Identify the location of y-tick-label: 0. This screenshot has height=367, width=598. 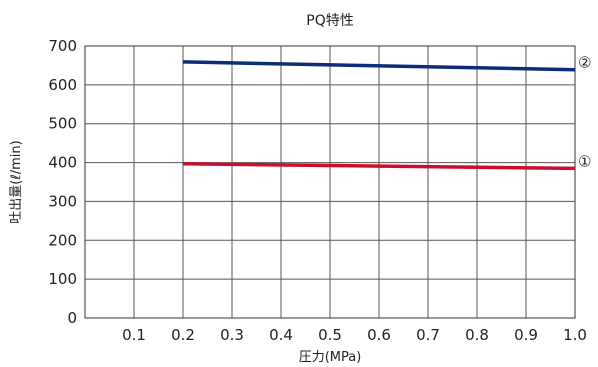
(72, 318).